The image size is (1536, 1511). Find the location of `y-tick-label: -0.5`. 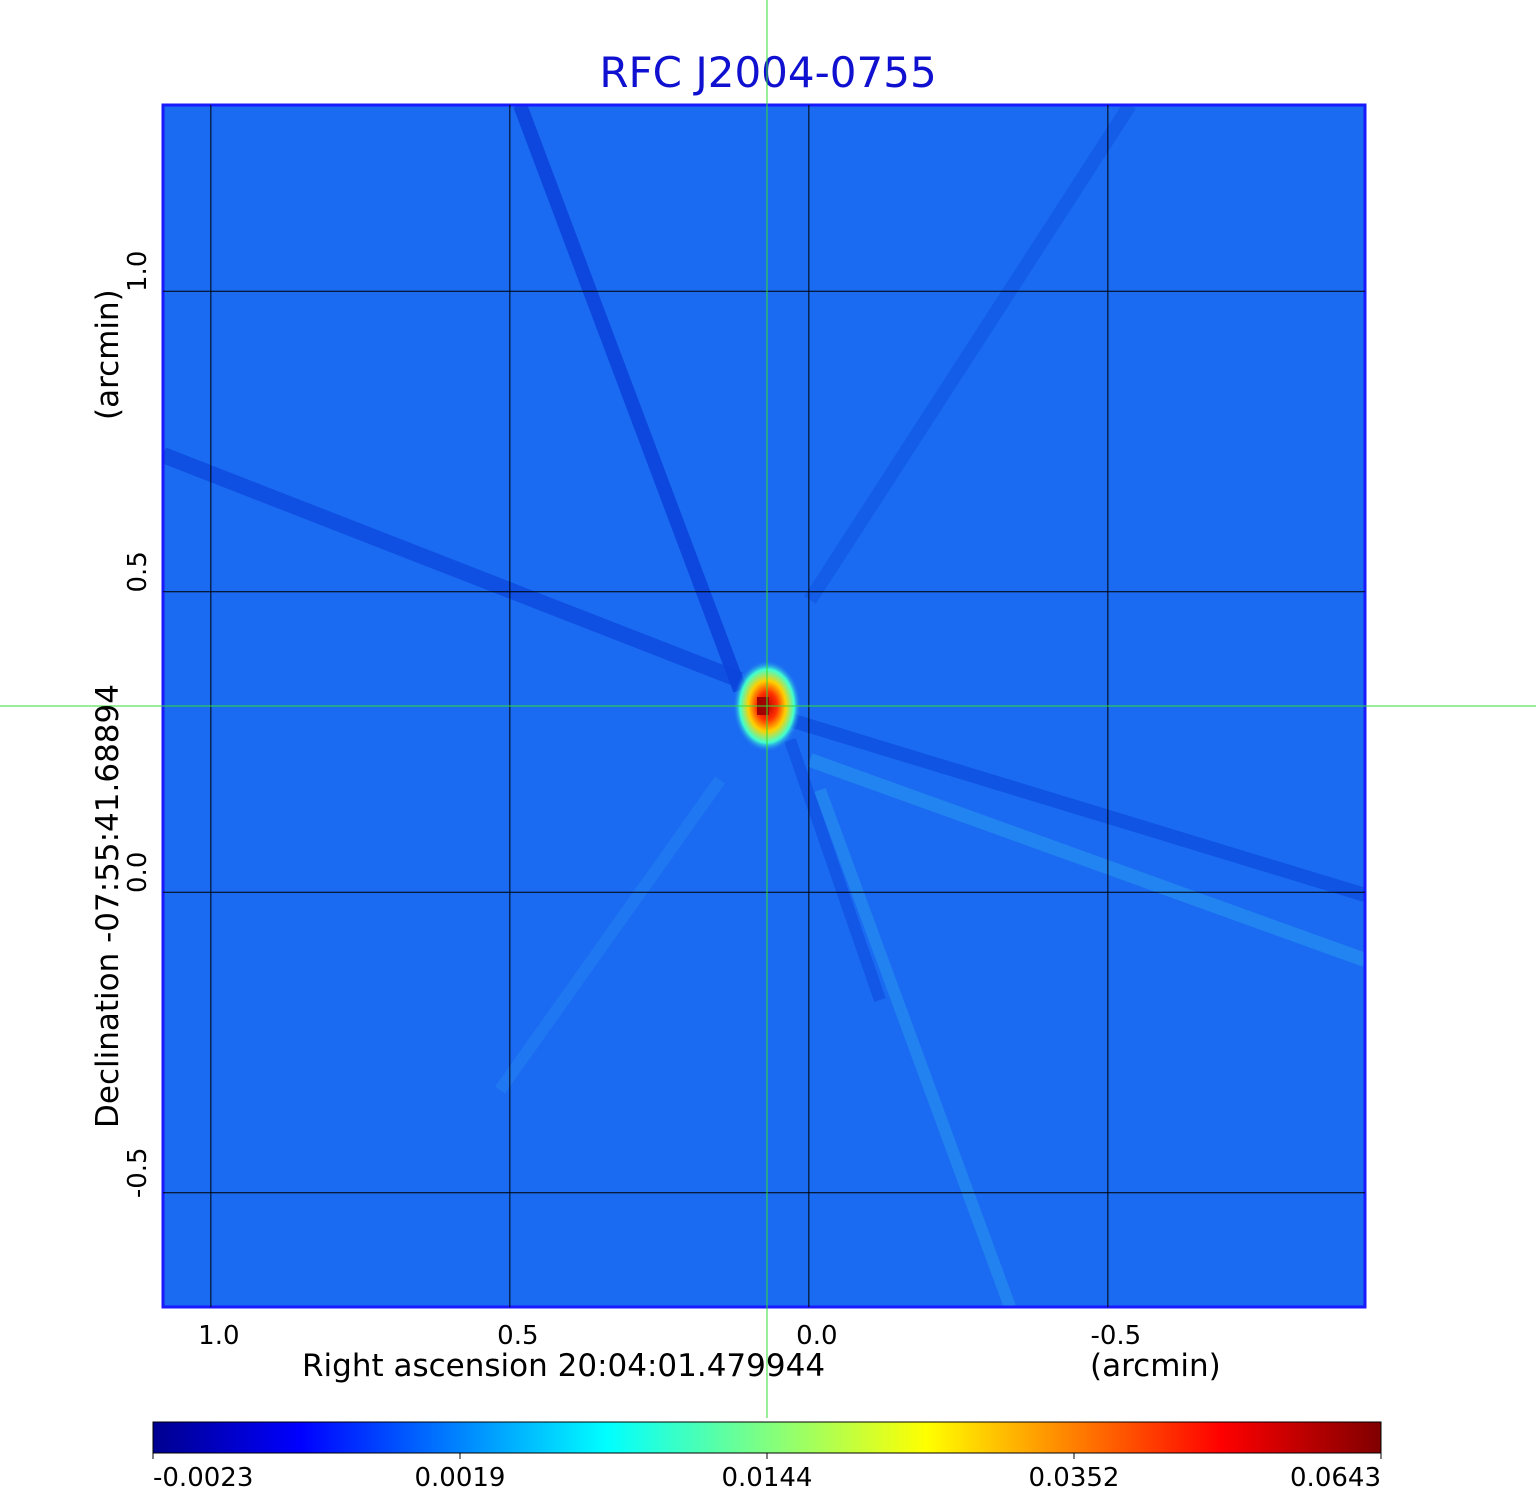

y-tick-label: -0.5 is located at coordinates (138, 1172).